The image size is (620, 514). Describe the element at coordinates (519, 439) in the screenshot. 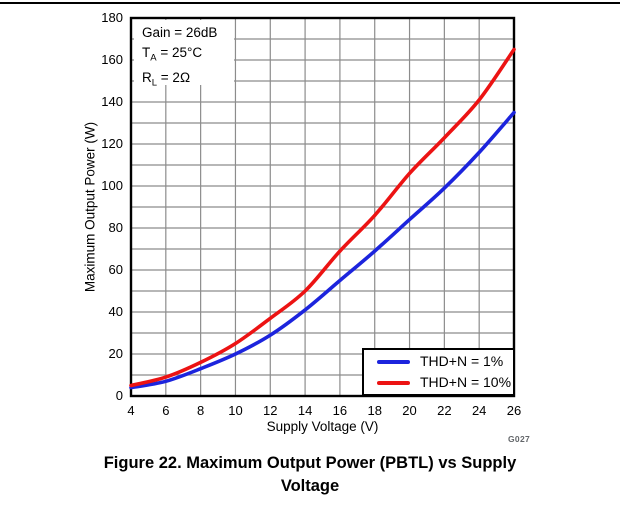

I see `plot-code: G027` at that location.